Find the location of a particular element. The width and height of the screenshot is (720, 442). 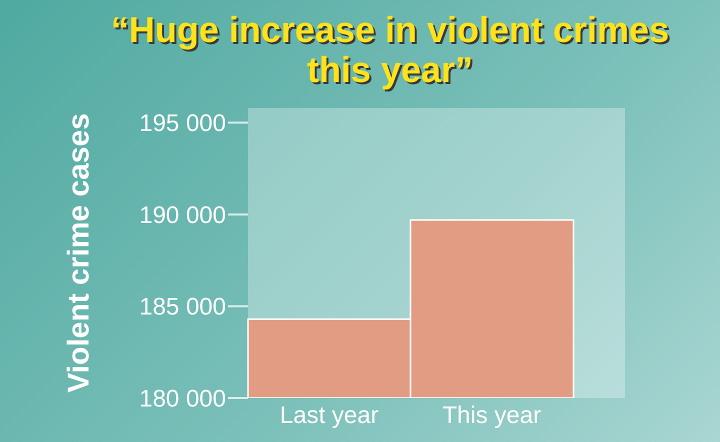

chart-title: “Huge increase in violent crimes this year” is located at coordinates (390, 49).